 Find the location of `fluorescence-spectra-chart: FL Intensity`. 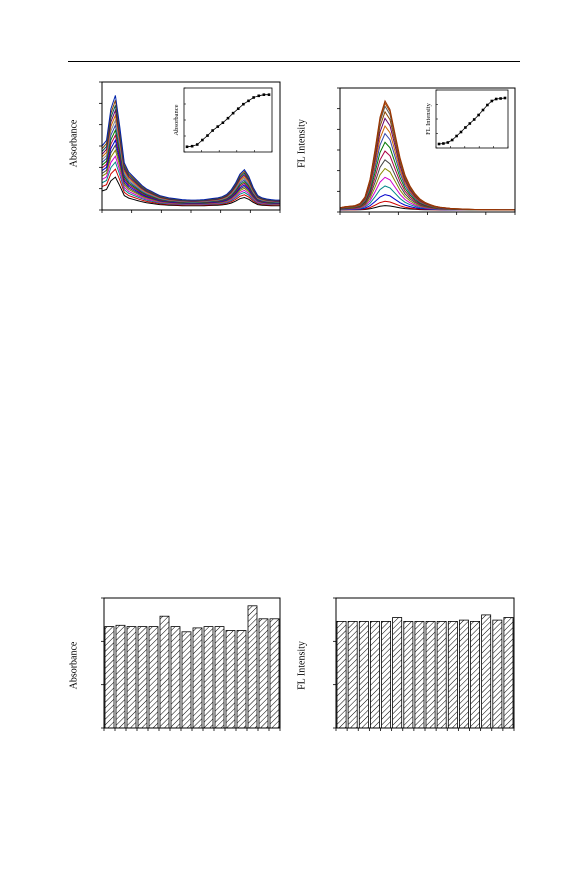

fluorescence-spectra-chart: FL Intensity is located at coordinates (426, 151).